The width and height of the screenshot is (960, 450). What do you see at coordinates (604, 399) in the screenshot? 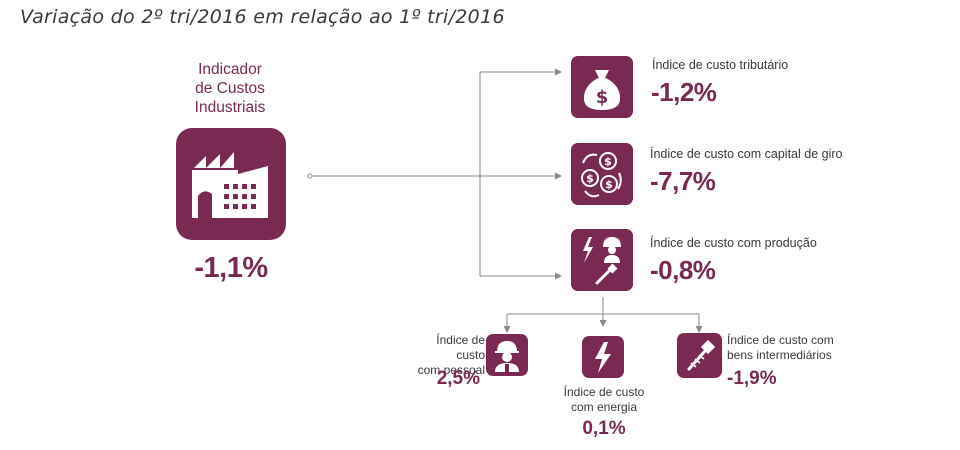
I see `energia-label: Índice de custo com energia` at bounding box center [604, 399].